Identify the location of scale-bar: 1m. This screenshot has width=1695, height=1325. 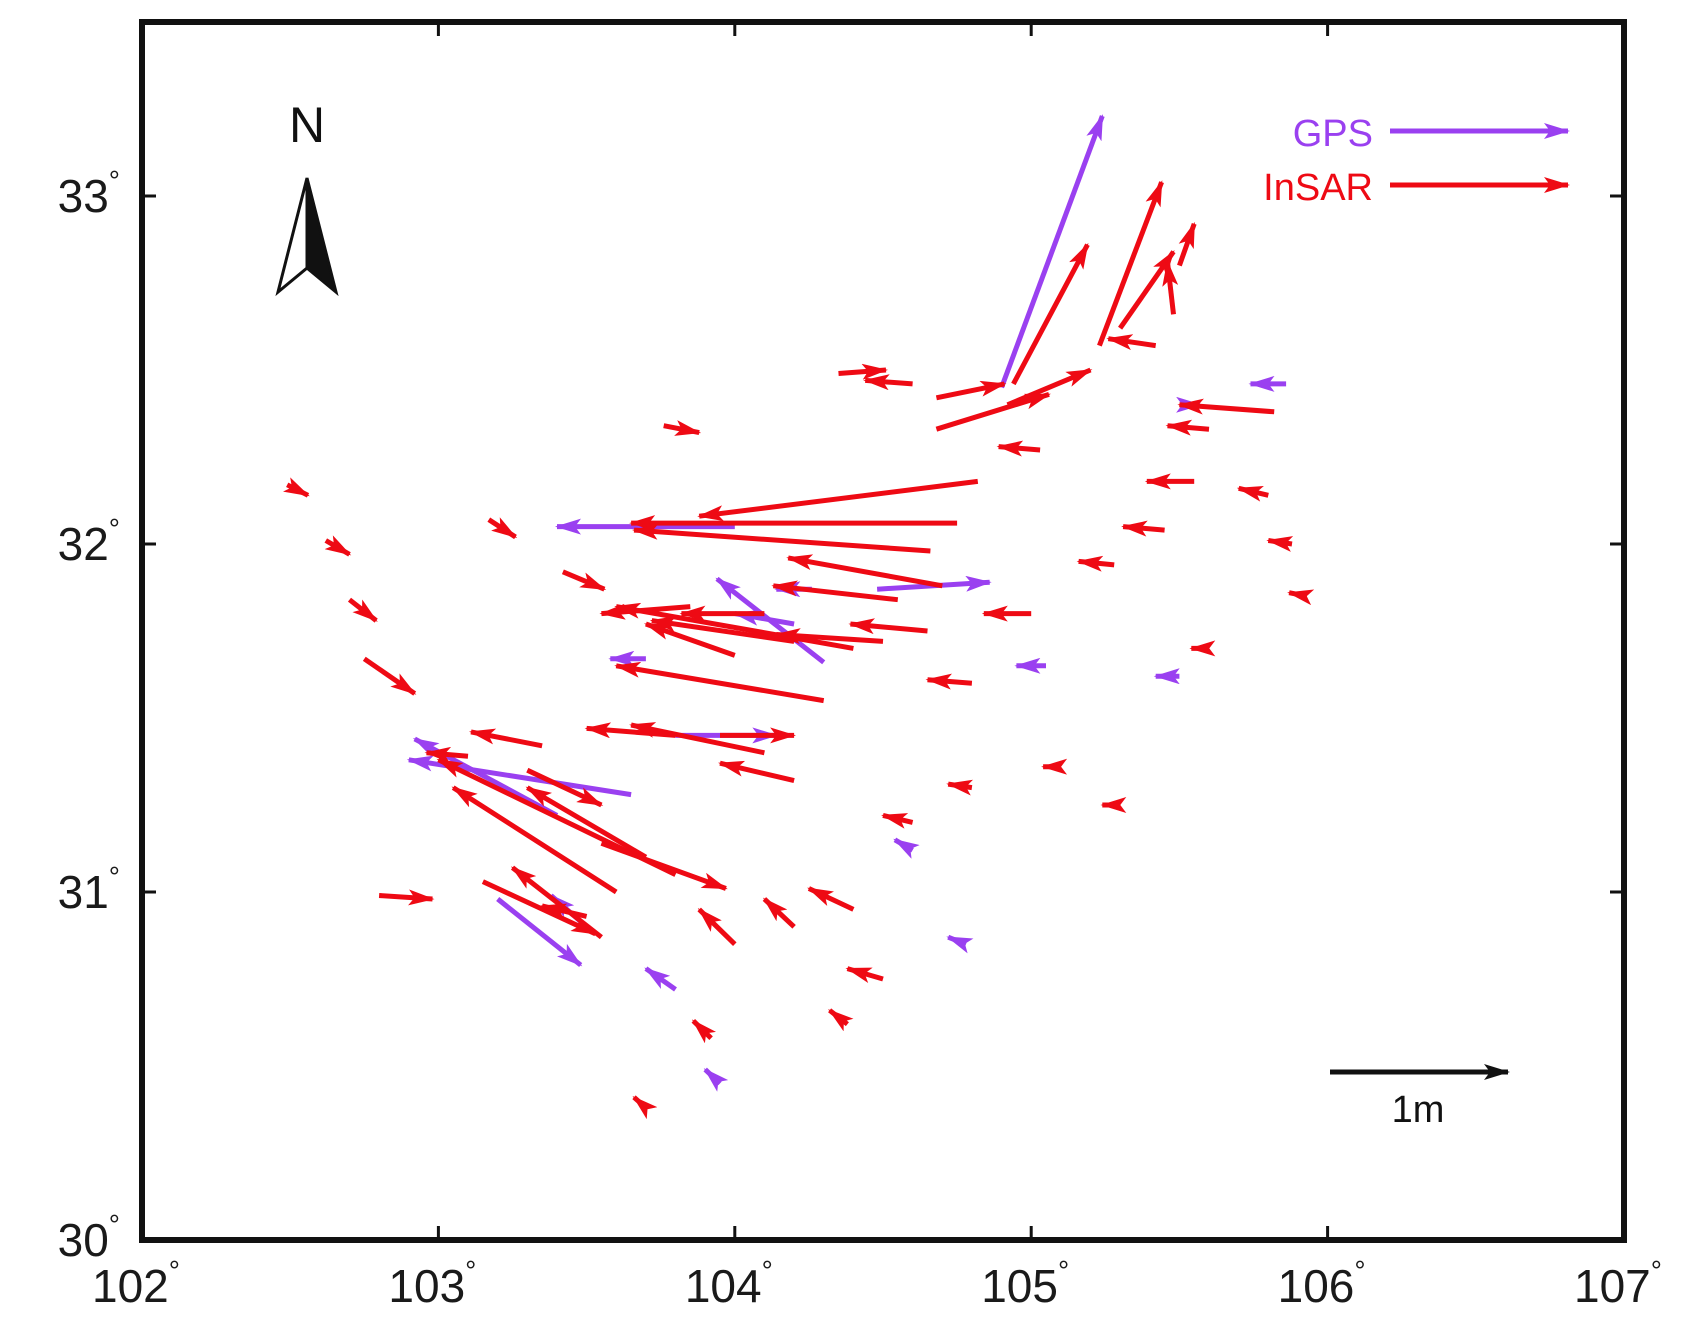
(1420, 1097).